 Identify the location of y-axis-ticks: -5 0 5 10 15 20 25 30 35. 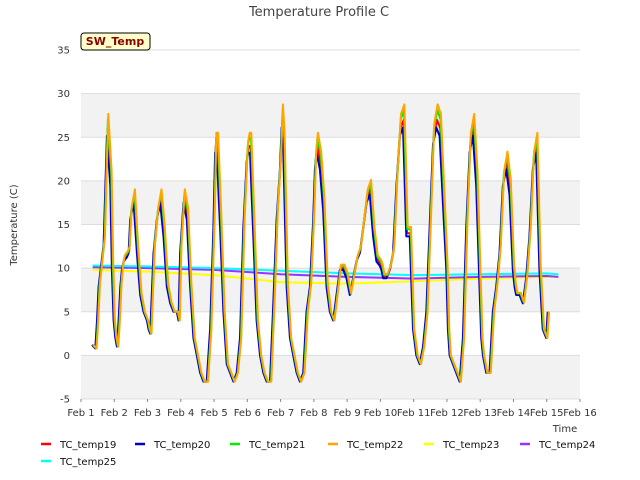
(63, 226).